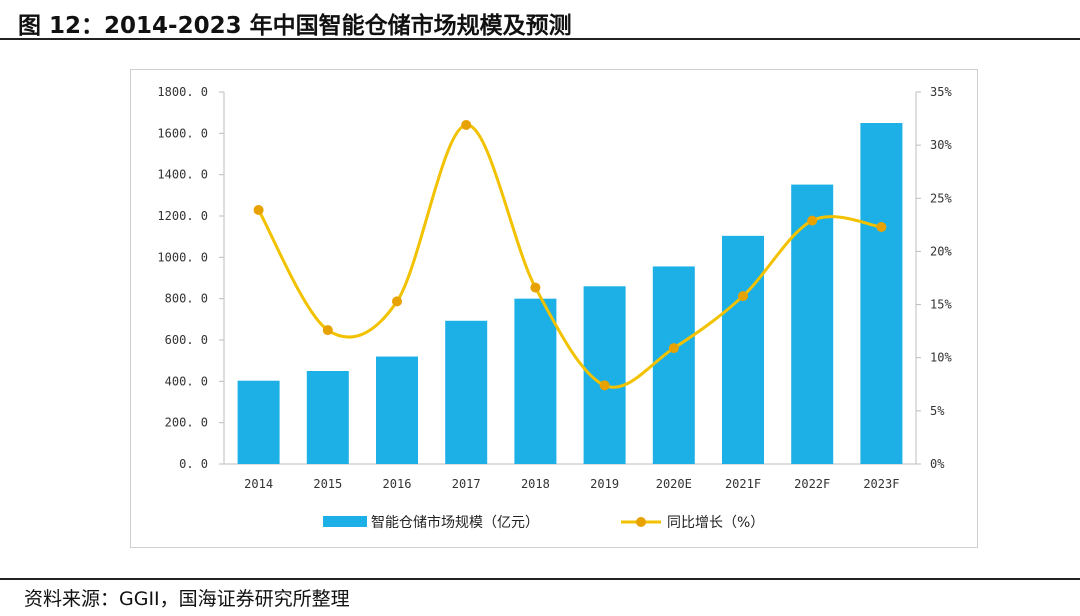 The height and width of the screenshot is (616, 1080). What do you see at coordinates (941, 198) in the screenshot?
I see `right-axis-tick-label: 25%` at bounding box center [941, 198].